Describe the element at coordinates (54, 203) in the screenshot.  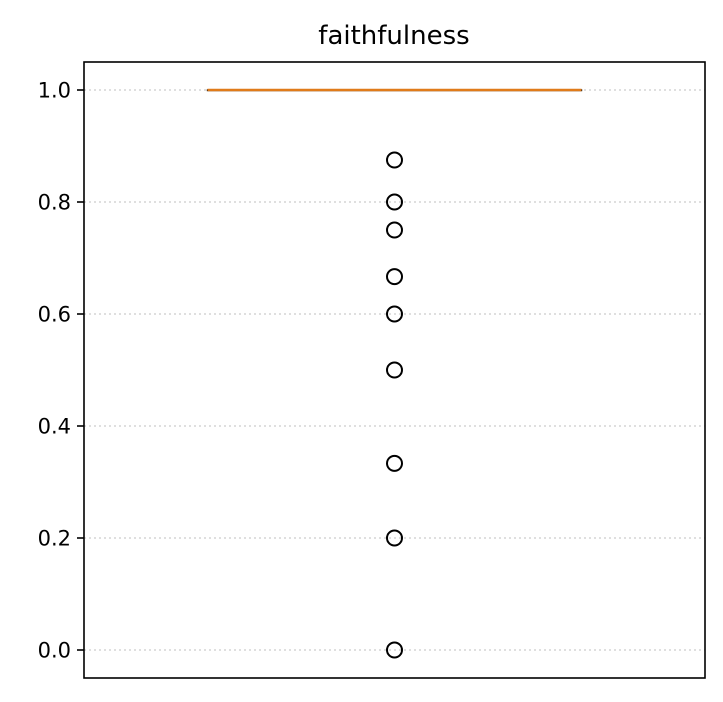
I see `y-tick-label: 0.8` at that location.